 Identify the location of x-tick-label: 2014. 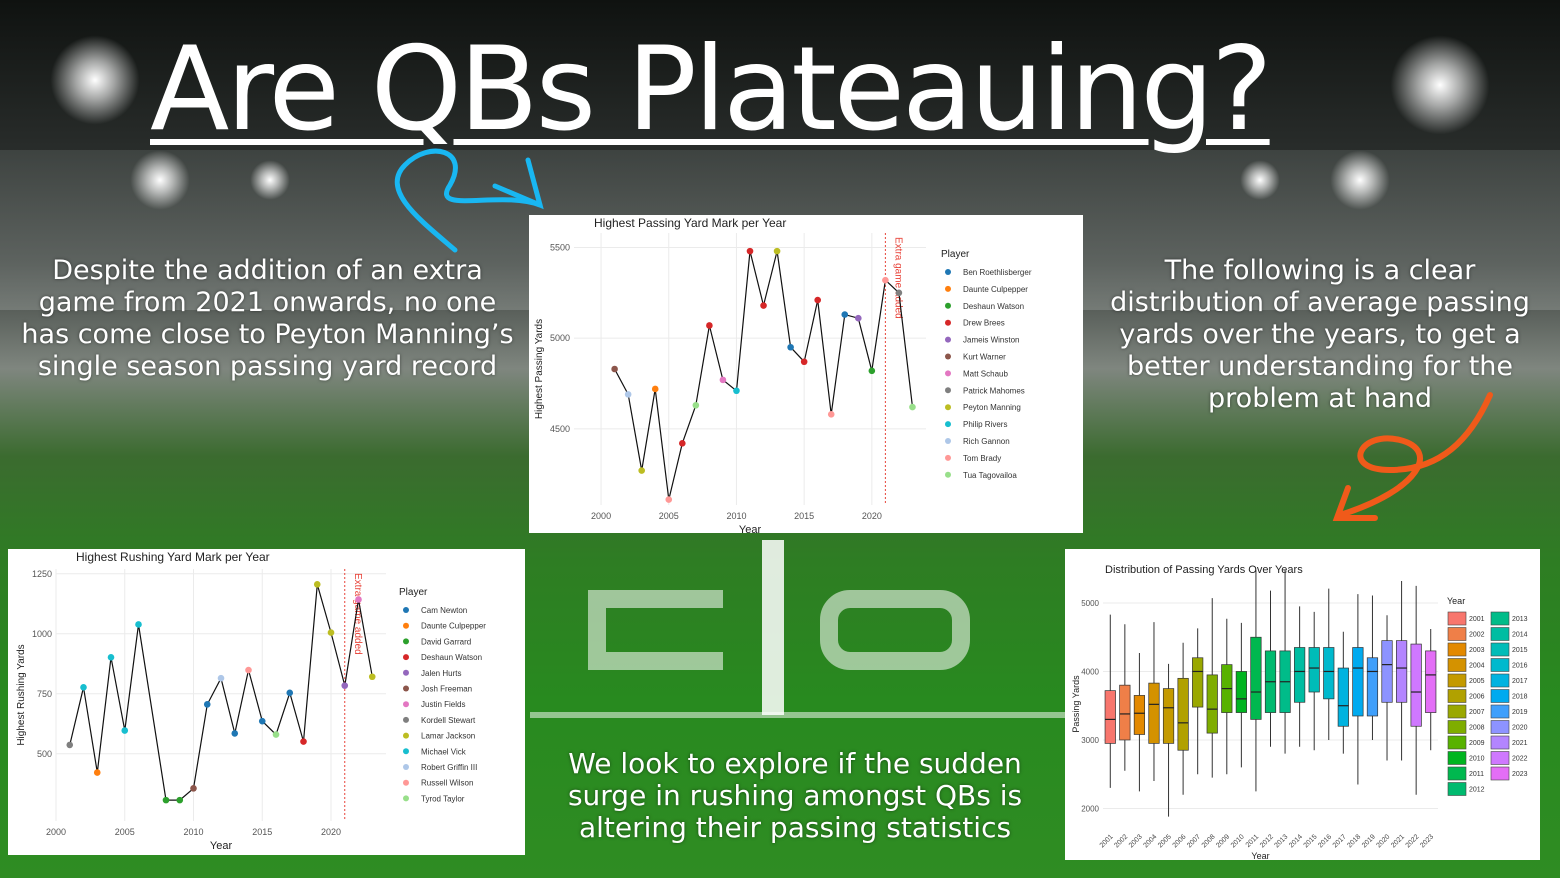
(1296, 841).